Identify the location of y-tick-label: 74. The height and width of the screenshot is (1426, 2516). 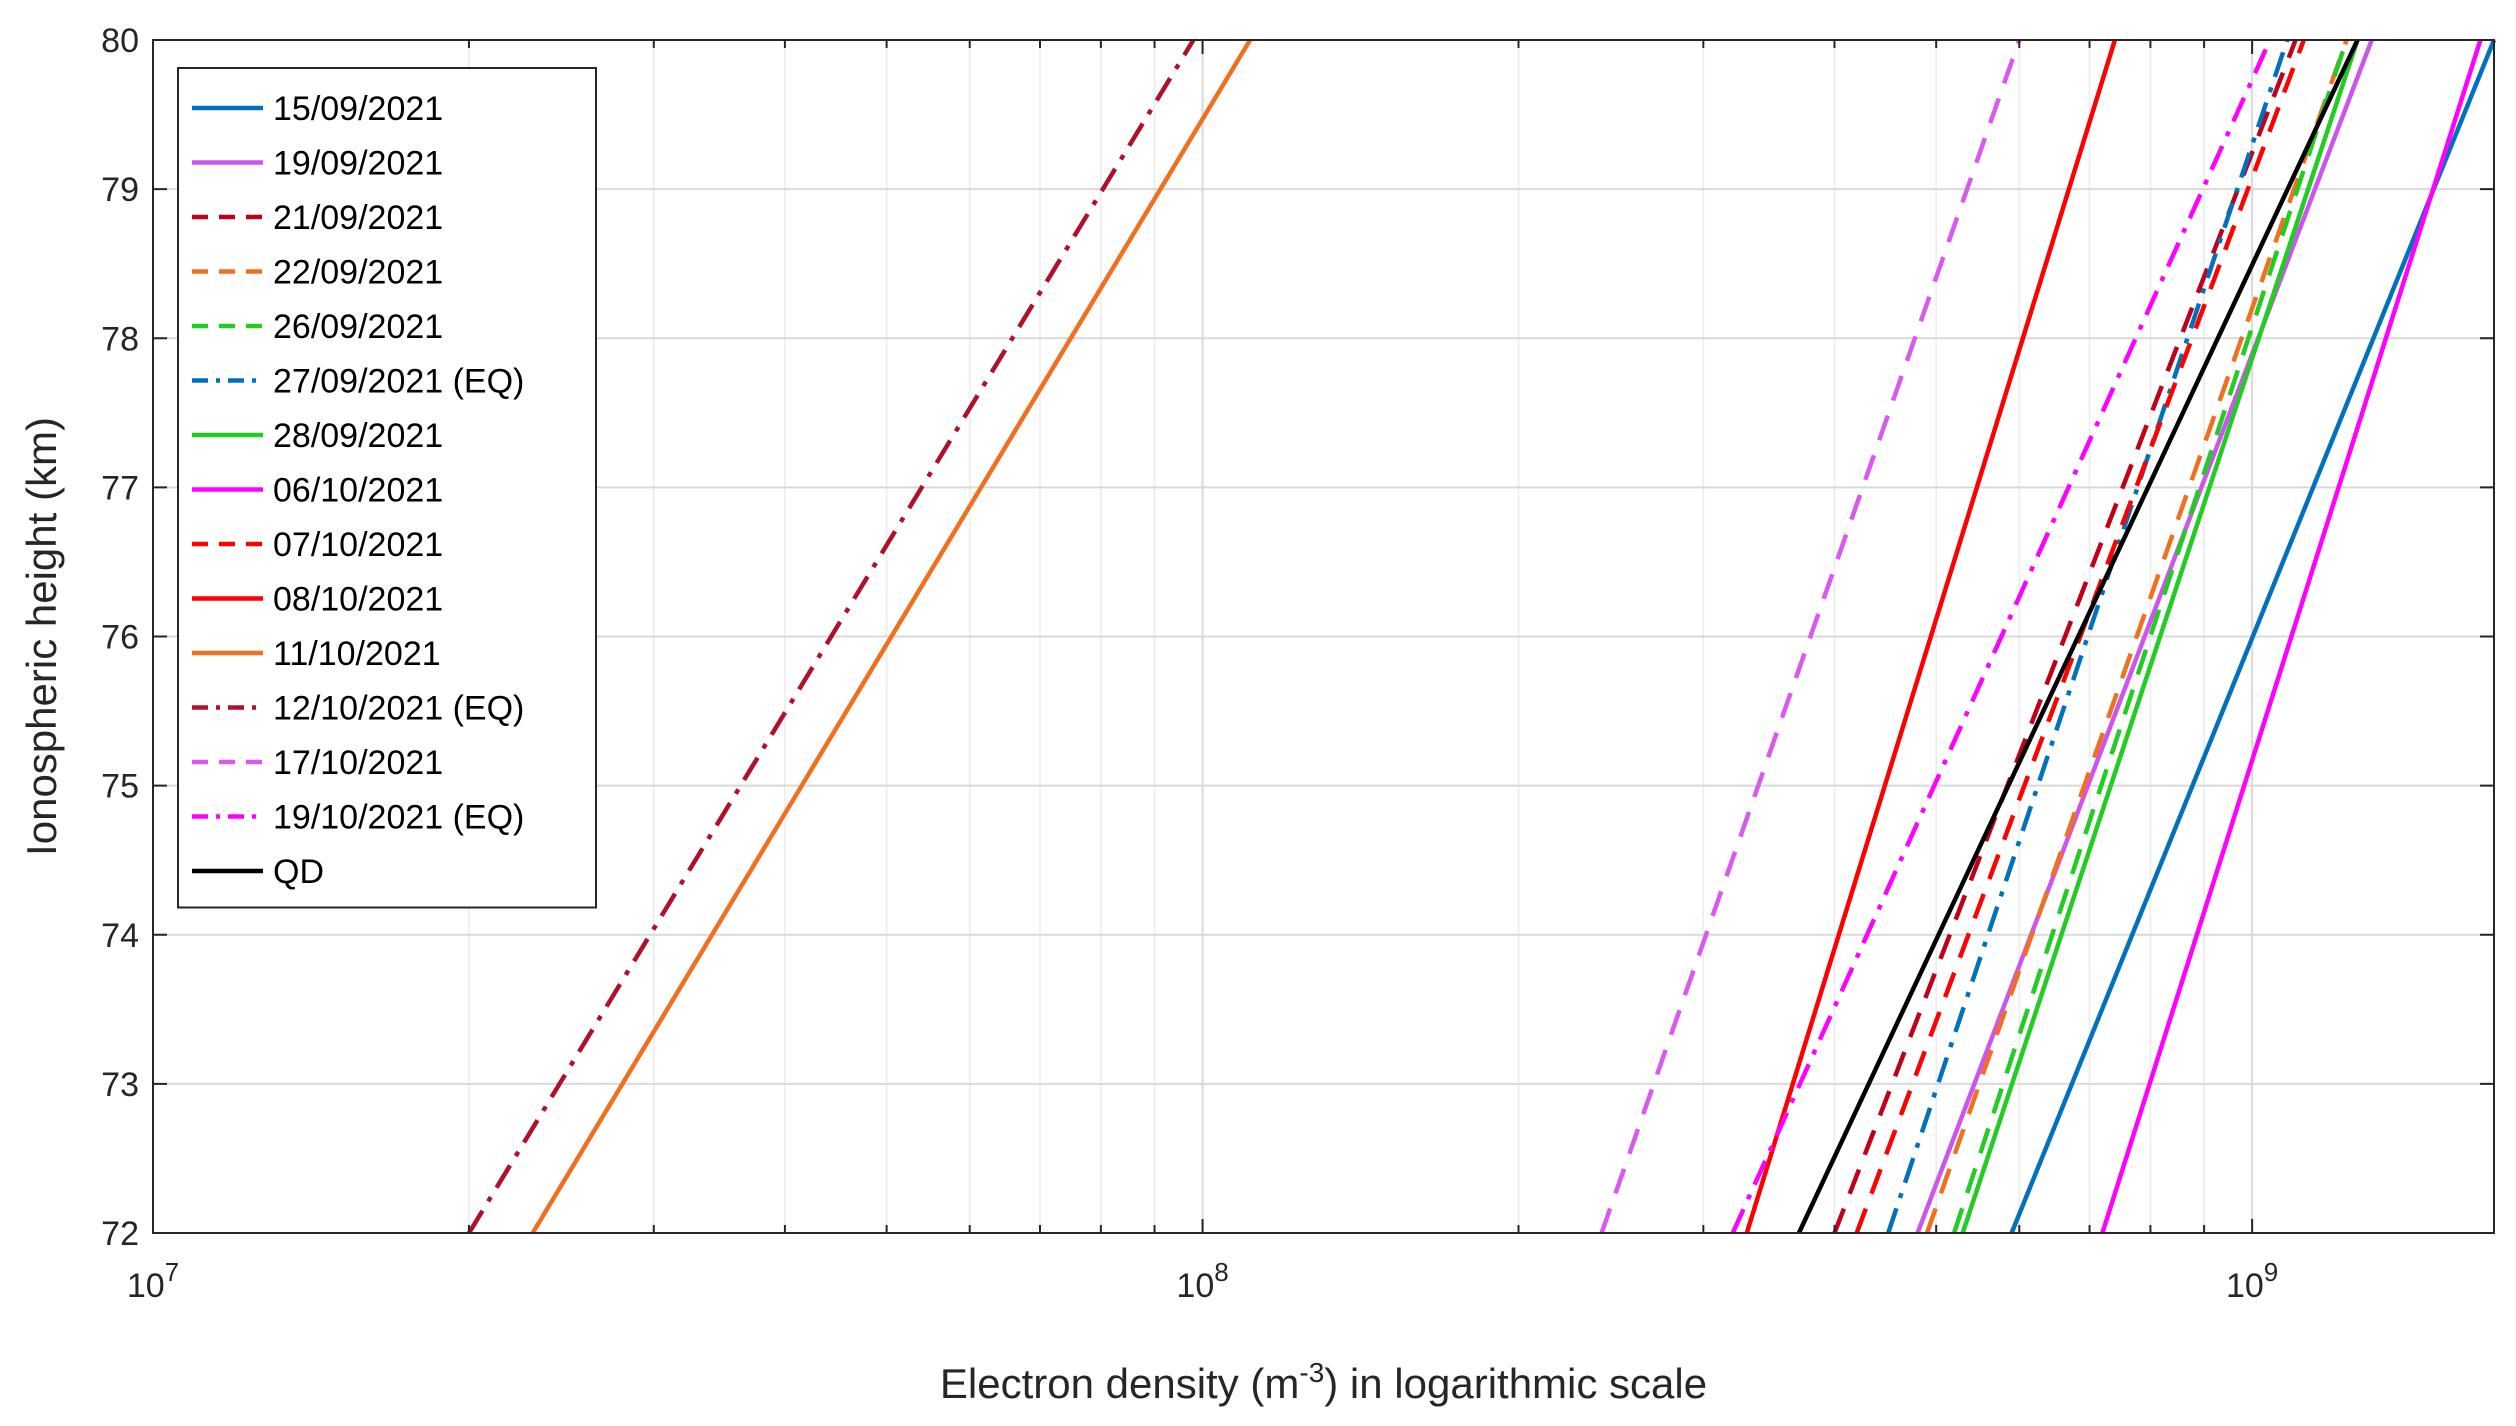
(120, 936).